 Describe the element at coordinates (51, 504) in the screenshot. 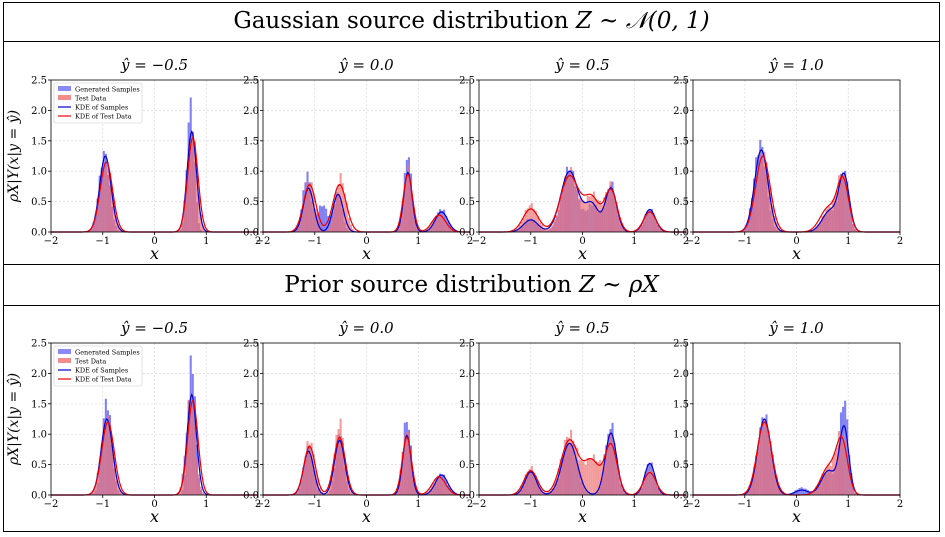

I see `x-tick-label: −2` at that location.